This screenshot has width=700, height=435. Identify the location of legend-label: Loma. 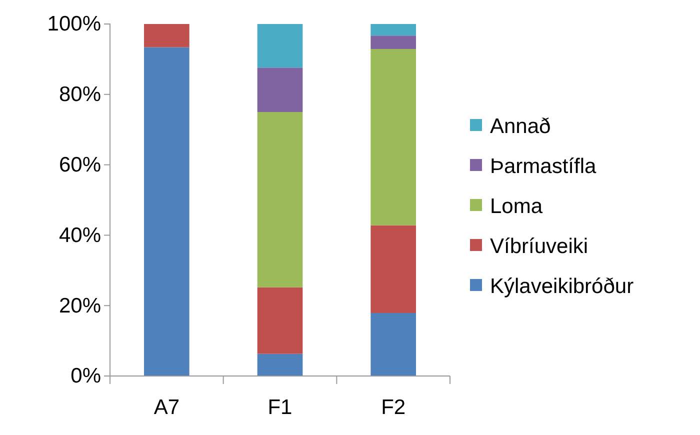
(516, 206).